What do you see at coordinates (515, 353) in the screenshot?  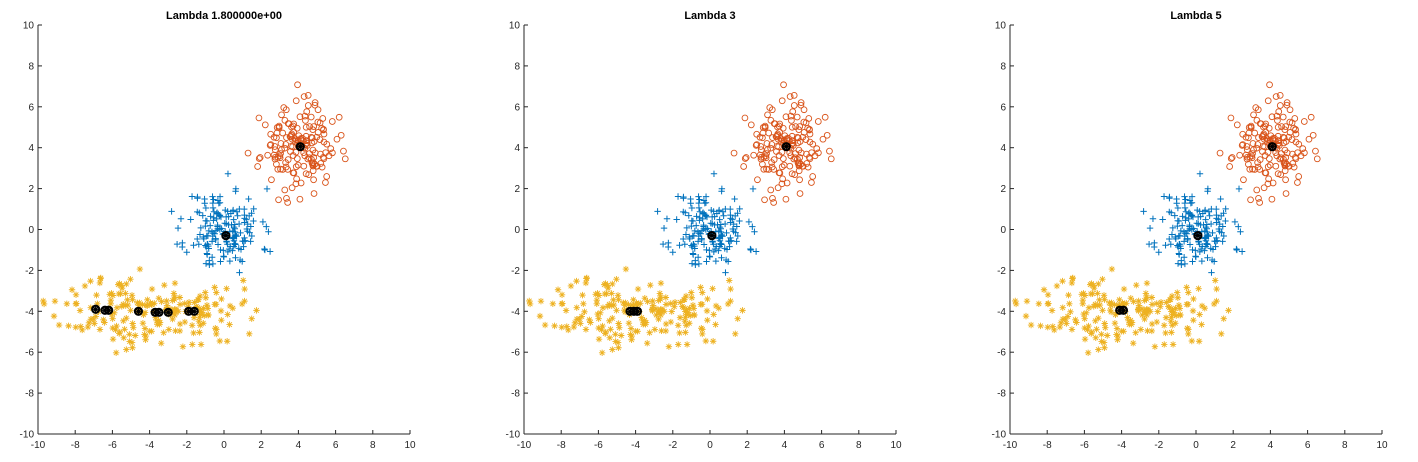 I see `y-tick-label: -6` at bounding box center [515, 353].